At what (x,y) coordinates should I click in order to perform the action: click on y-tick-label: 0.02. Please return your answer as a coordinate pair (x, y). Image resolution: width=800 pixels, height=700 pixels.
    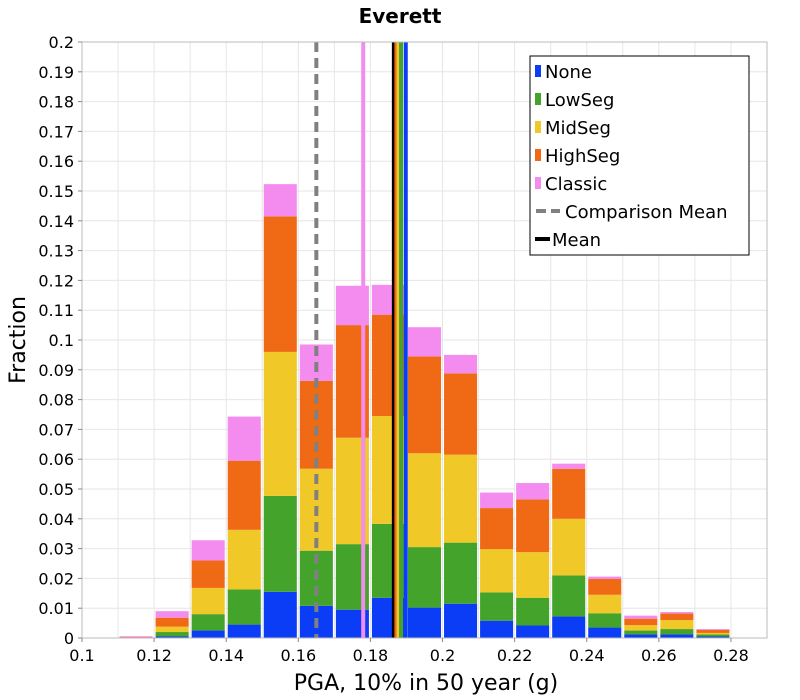
    Looking at the image, I should click on (56, 578).